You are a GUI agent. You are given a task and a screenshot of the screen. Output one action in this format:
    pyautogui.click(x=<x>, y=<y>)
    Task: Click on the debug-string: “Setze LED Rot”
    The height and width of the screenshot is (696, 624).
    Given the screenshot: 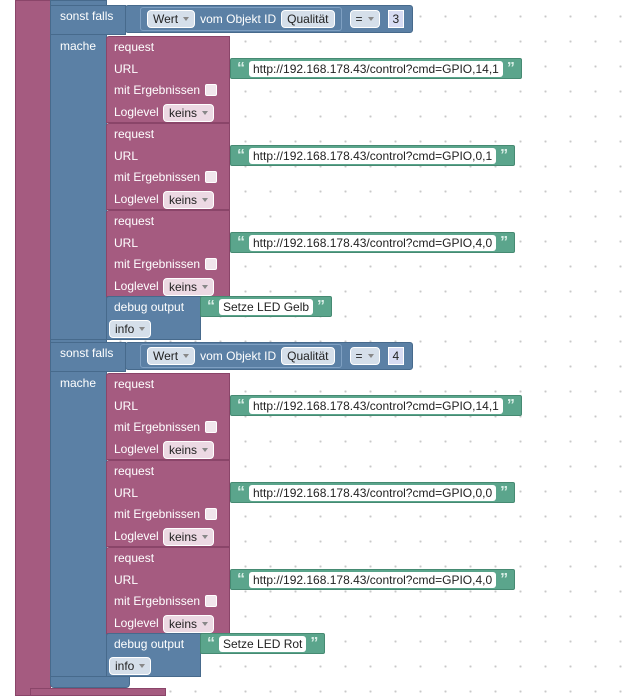 What is the action you would take?
    pyautogui.click(x=263, y=643)
    